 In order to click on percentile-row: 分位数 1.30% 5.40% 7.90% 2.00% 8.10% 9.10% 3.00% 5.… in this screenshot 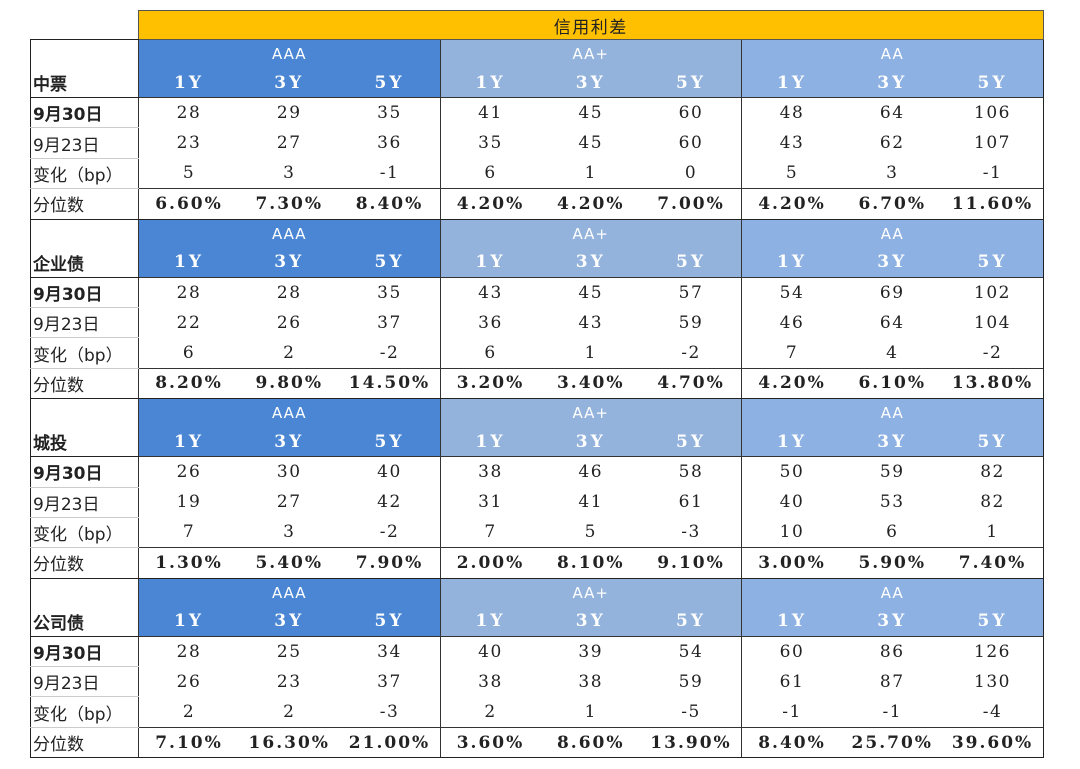, I will do `click(537, 563)`.